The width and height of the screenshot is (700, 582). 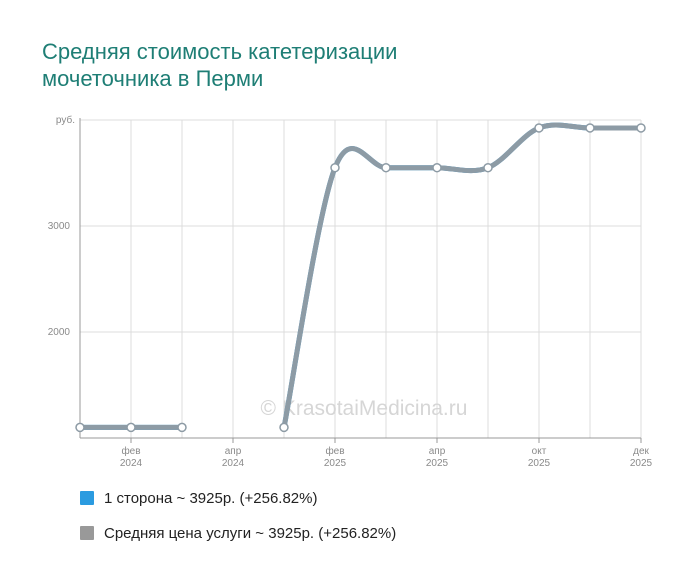 I want to click on legend-item-average: Средняя цена услуги ~ 3925р. (+256.82%), so click(x=238, y=533).